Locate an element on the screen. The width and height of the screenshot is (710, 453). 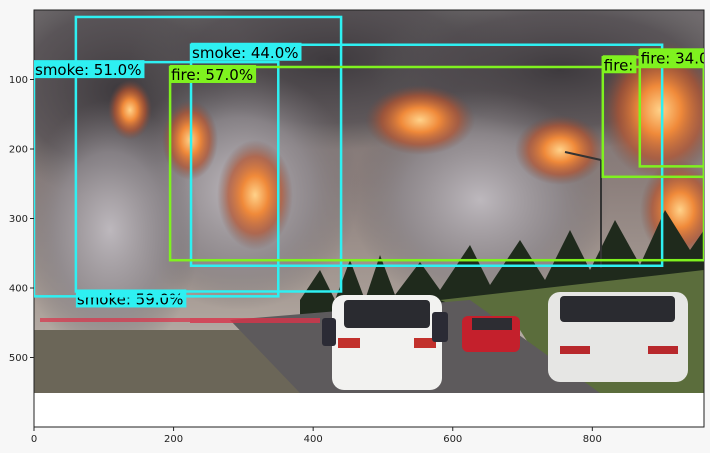
y-tick-label: 100 is located at coordinates (18, 80).